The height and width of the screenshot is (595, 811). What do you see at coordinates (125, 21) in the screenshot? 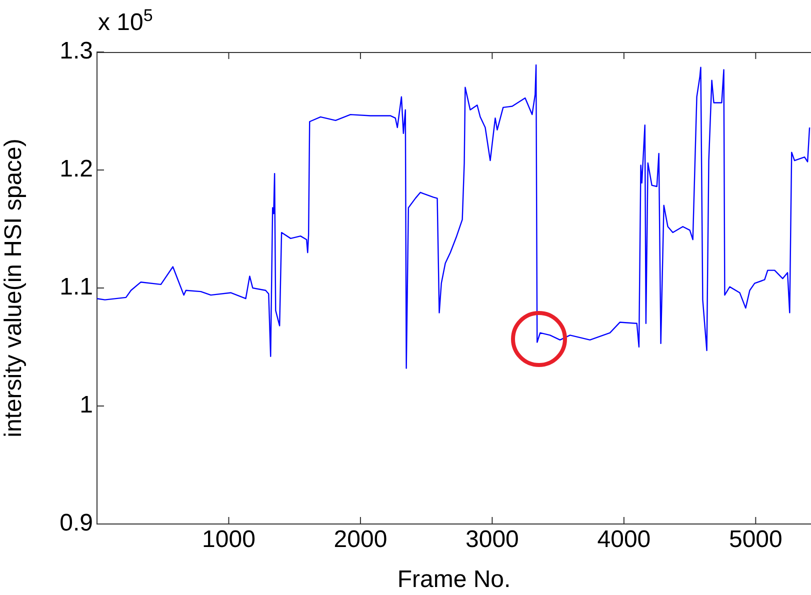
I see `text: x 10$^{5}$` at bounding box center [125, 21].